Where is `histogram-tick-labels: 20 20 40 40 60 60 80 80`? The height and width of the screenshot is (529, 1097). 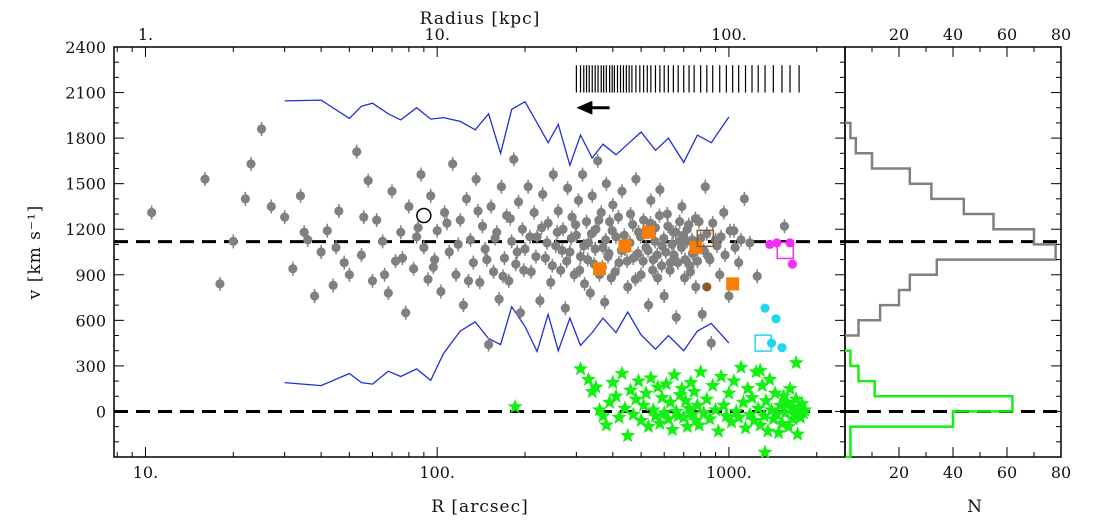 histogram-tick-labels: 20 20 40 40 60 60 80 80 is located at coordinates (980, 253).